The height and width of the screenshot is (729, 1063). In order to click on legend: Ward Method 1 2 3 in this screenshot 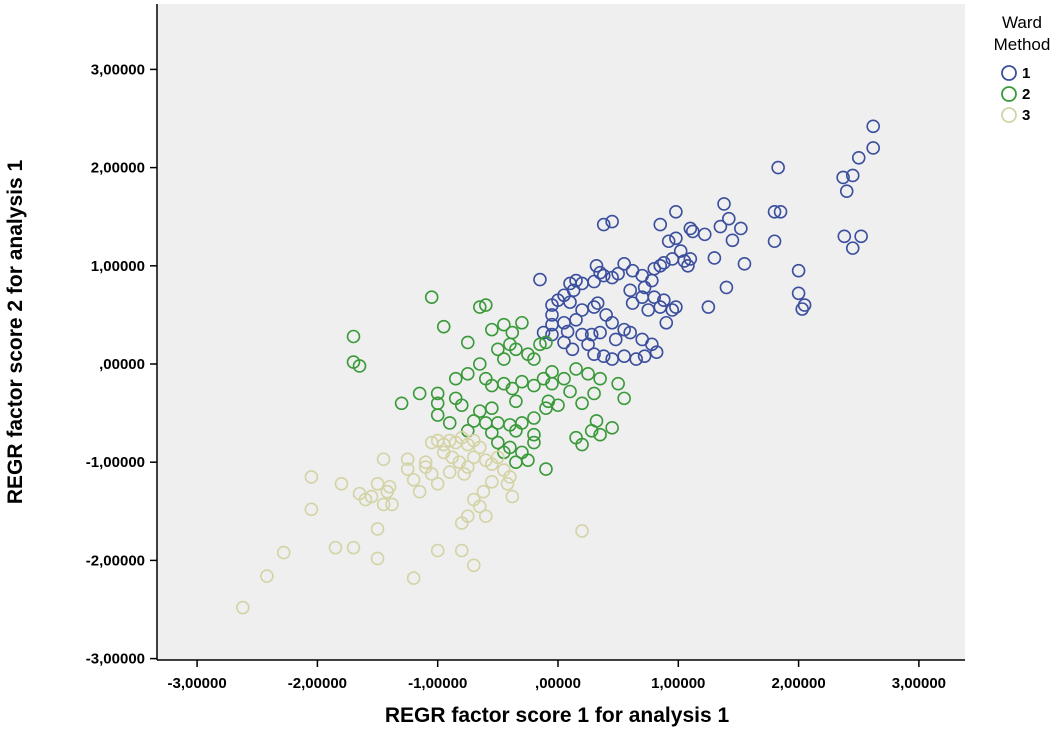, I will do `click(1022, 68)`.